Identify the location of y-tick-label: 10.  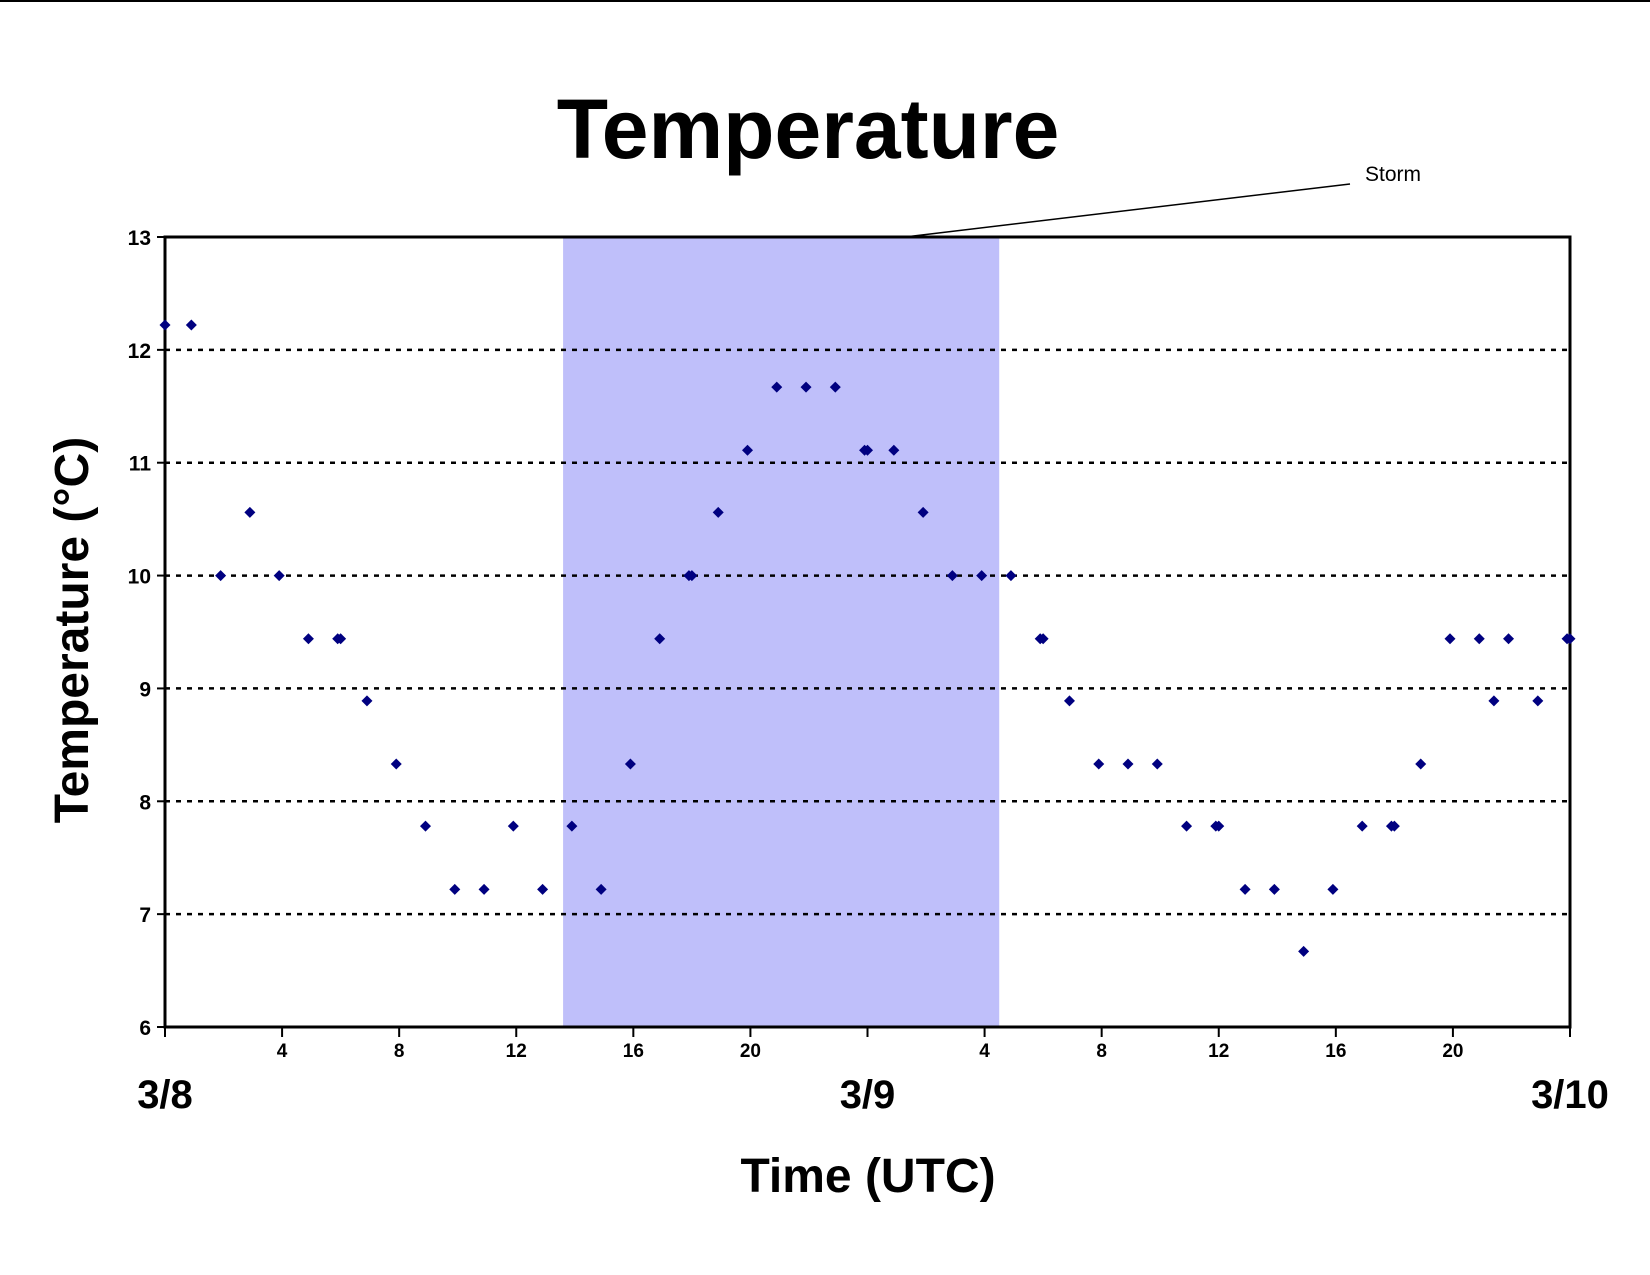
(139, 577).